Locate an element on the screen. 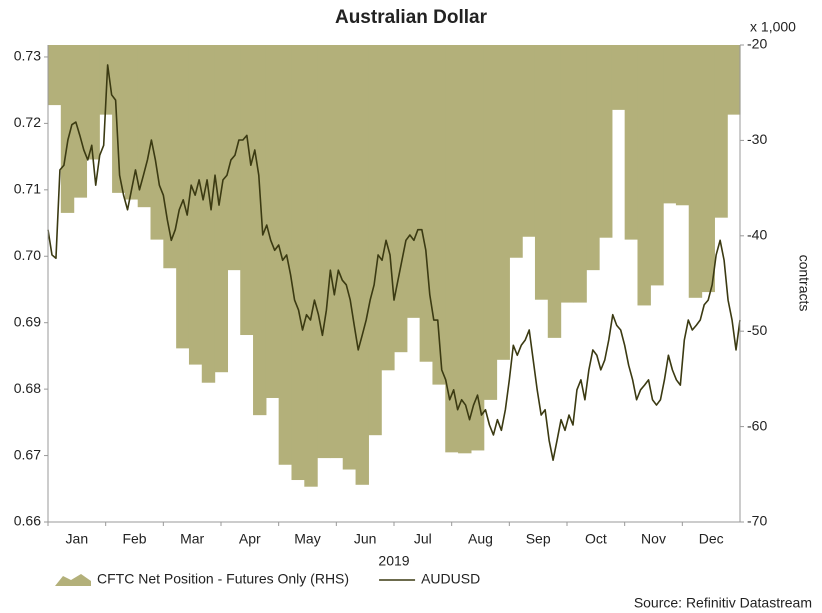  y-tick-label: 0.72 is located at coordinates (27, 122).